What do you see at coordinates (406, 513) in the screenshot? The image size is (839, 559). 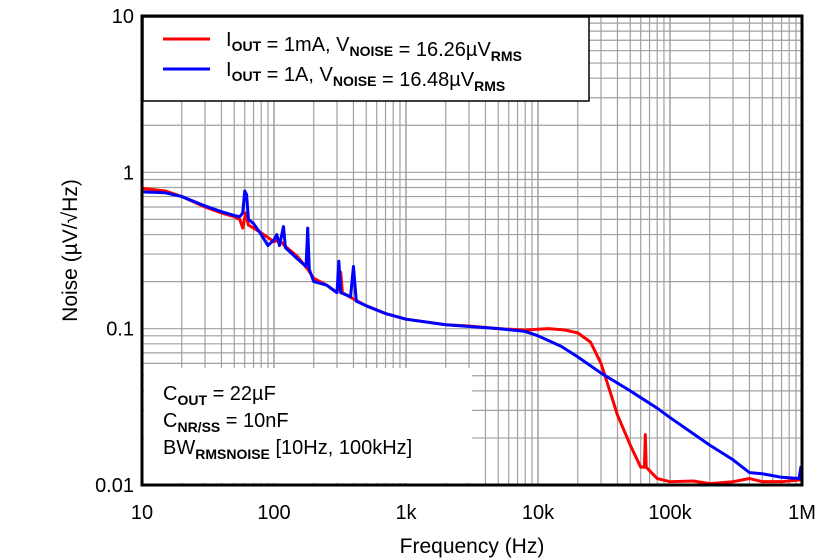 I see `x-tick-label: 1k` at bounding box center [406, 513].